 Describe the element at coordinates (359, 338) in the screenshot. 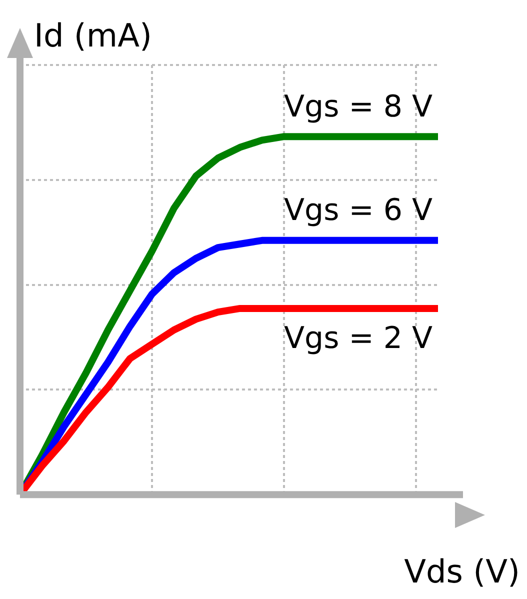

I see `series-label: Vgs = 2 V` at that location.